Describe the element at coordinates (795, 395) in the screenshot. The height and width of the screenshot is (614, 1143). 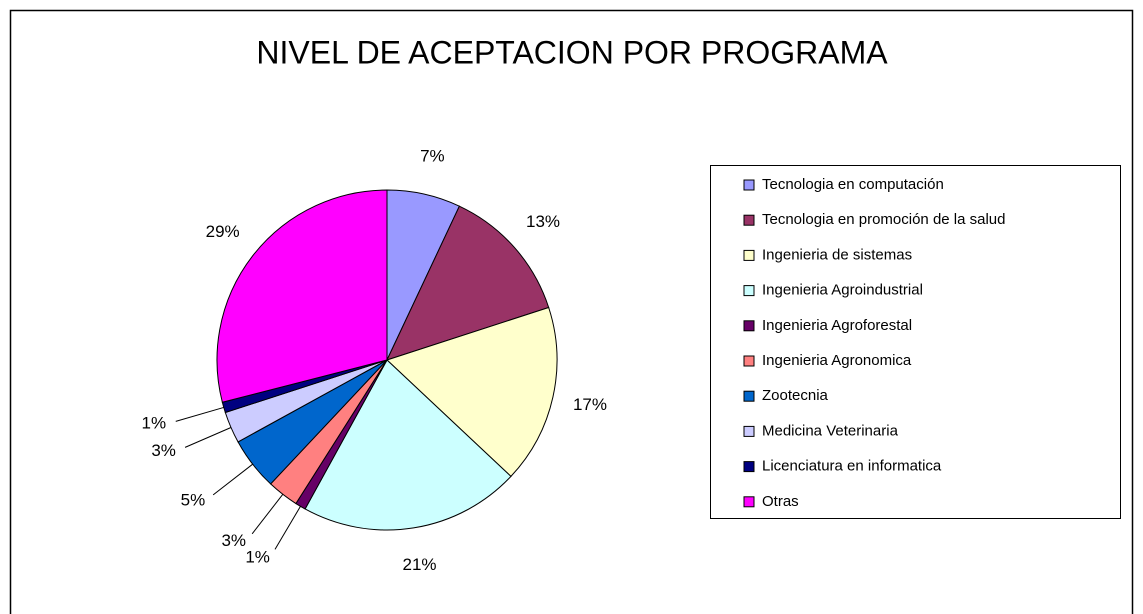
I see `legend-label: Zootecnia` at that location.